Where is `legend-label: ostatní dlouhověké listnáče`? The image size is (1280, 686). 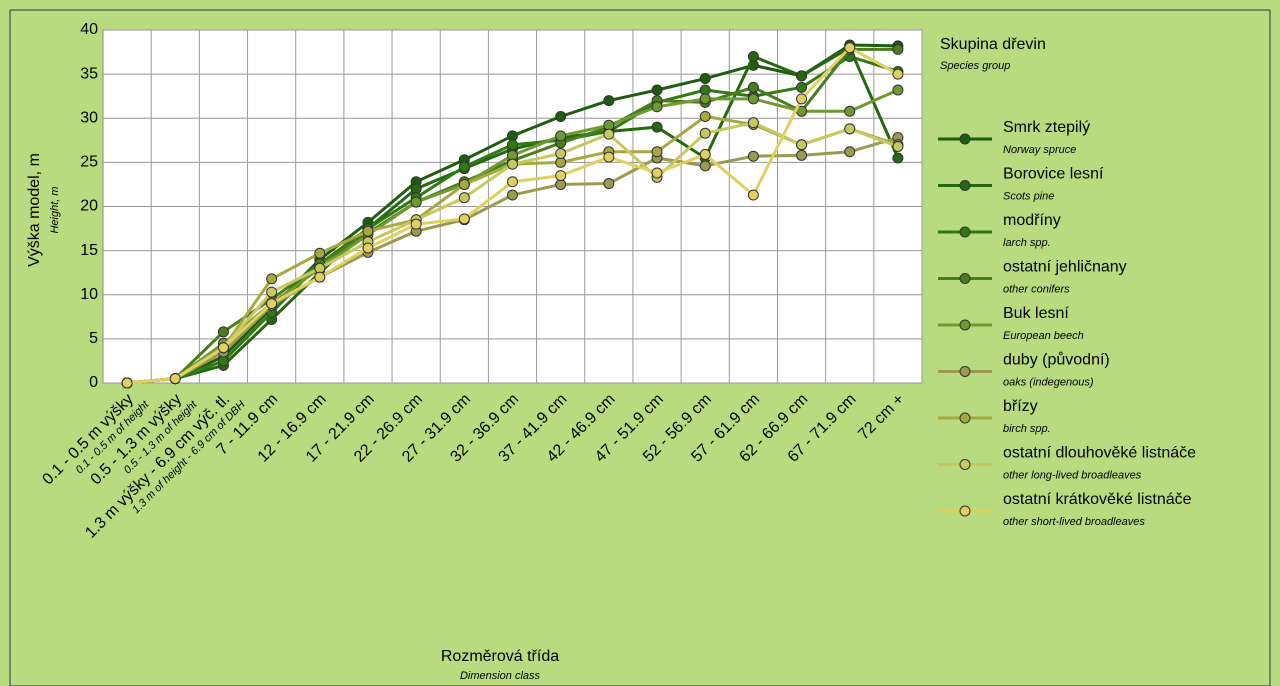 legend-label: ostatní dlouhověké listnáče is located at coordinates (1099, 453).